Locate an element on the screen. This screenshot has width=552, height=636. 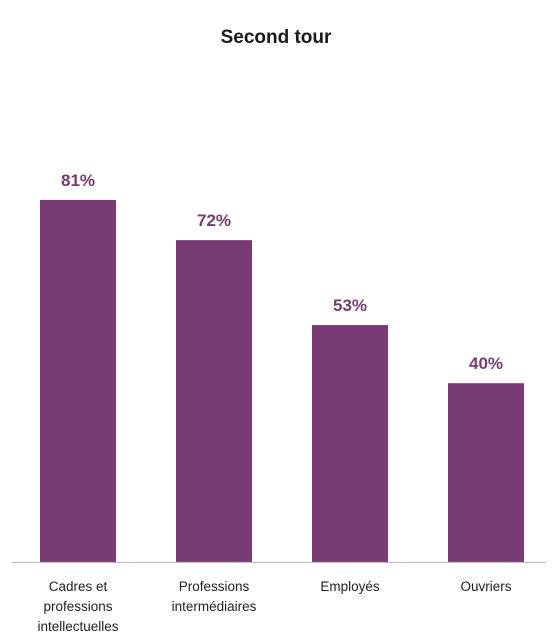
tick-label-0: Cadres et professions intellectuelles is located at coordinates (77, 606).